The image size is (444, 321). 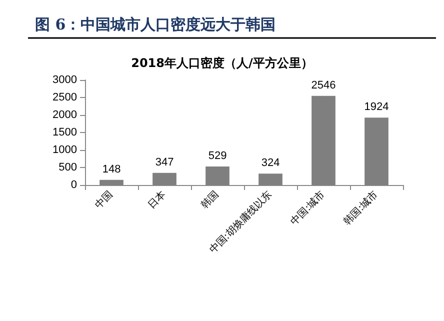 What do you see at coordinates (104, 200) in the screenshot?
I see `x-tick-label: 中国` at bounding box center [104, 200].